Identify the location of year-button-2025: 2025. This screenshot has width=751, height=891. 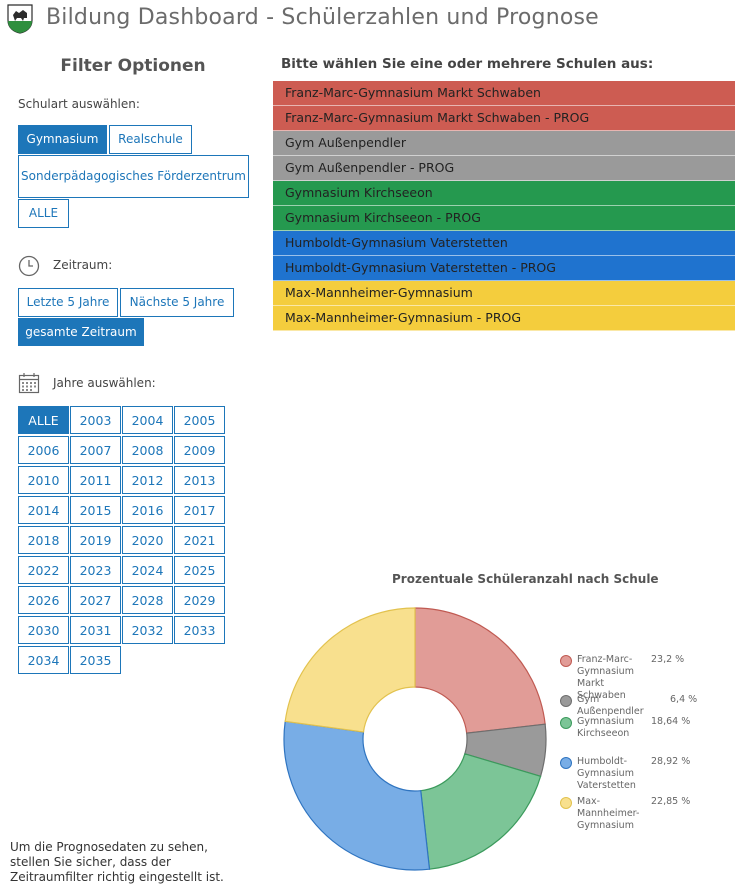
(199, 570).